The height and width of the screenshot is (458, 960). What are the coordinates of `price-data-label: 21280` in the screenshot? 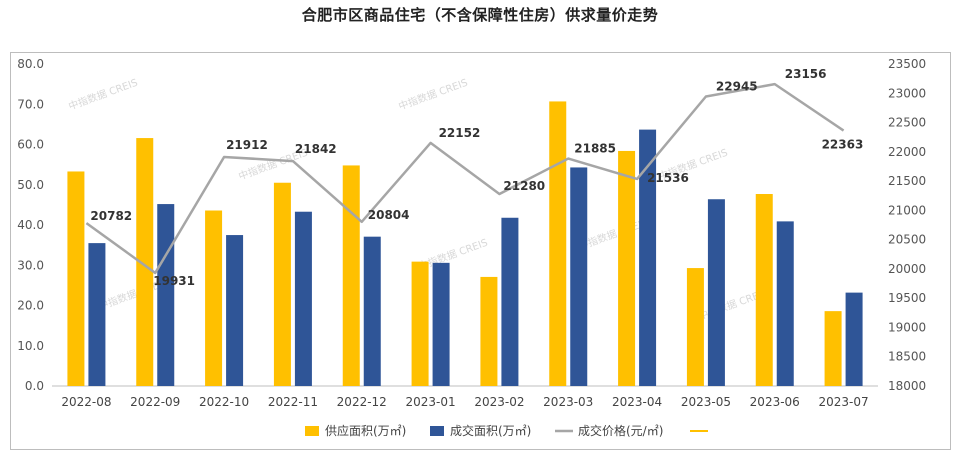 It's located at (524, 186).